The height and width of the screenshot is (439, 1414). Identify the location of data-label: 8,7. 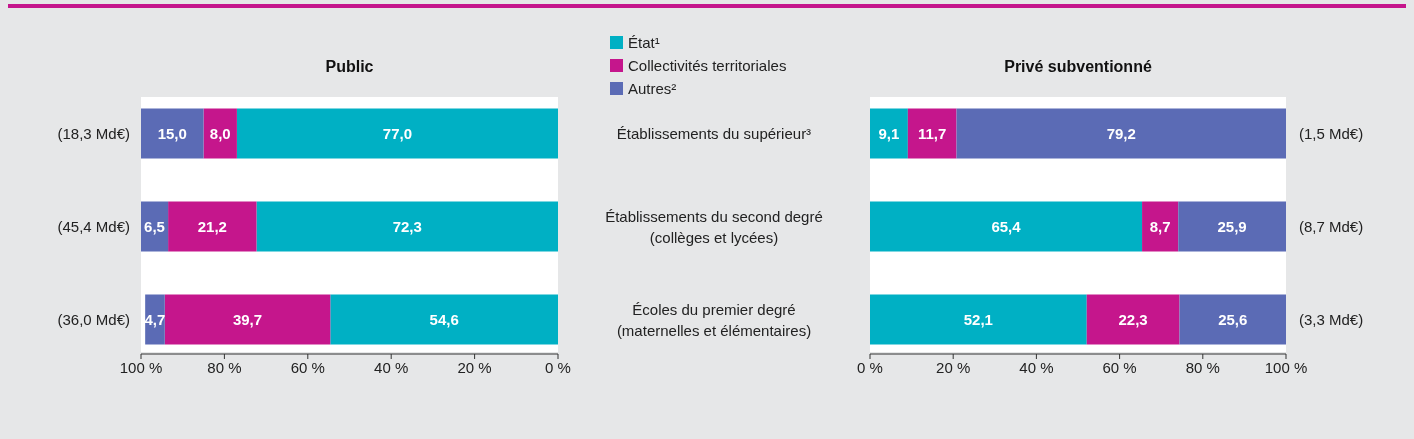
(1160, 226).